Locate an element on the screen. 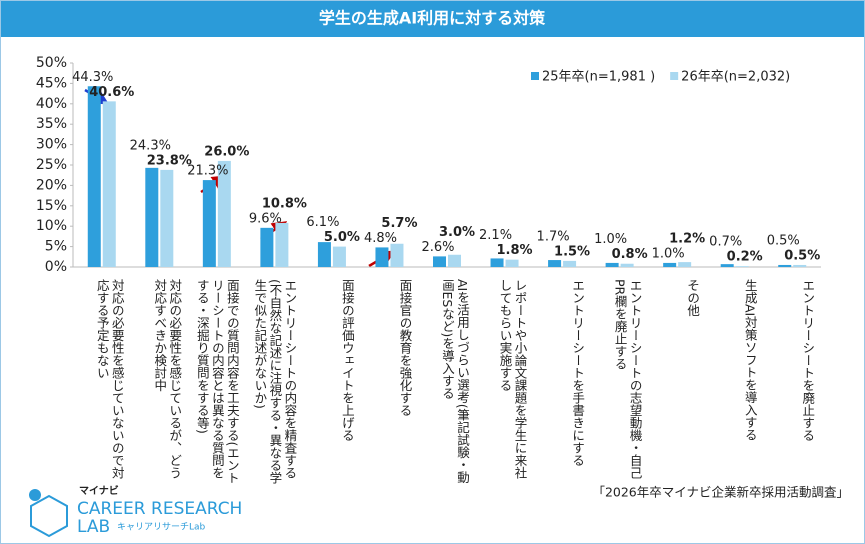 This screenshot has height=544, width=865. legend-label: 25年卒(n=1,981 ) is located at coordinates (598, 77).